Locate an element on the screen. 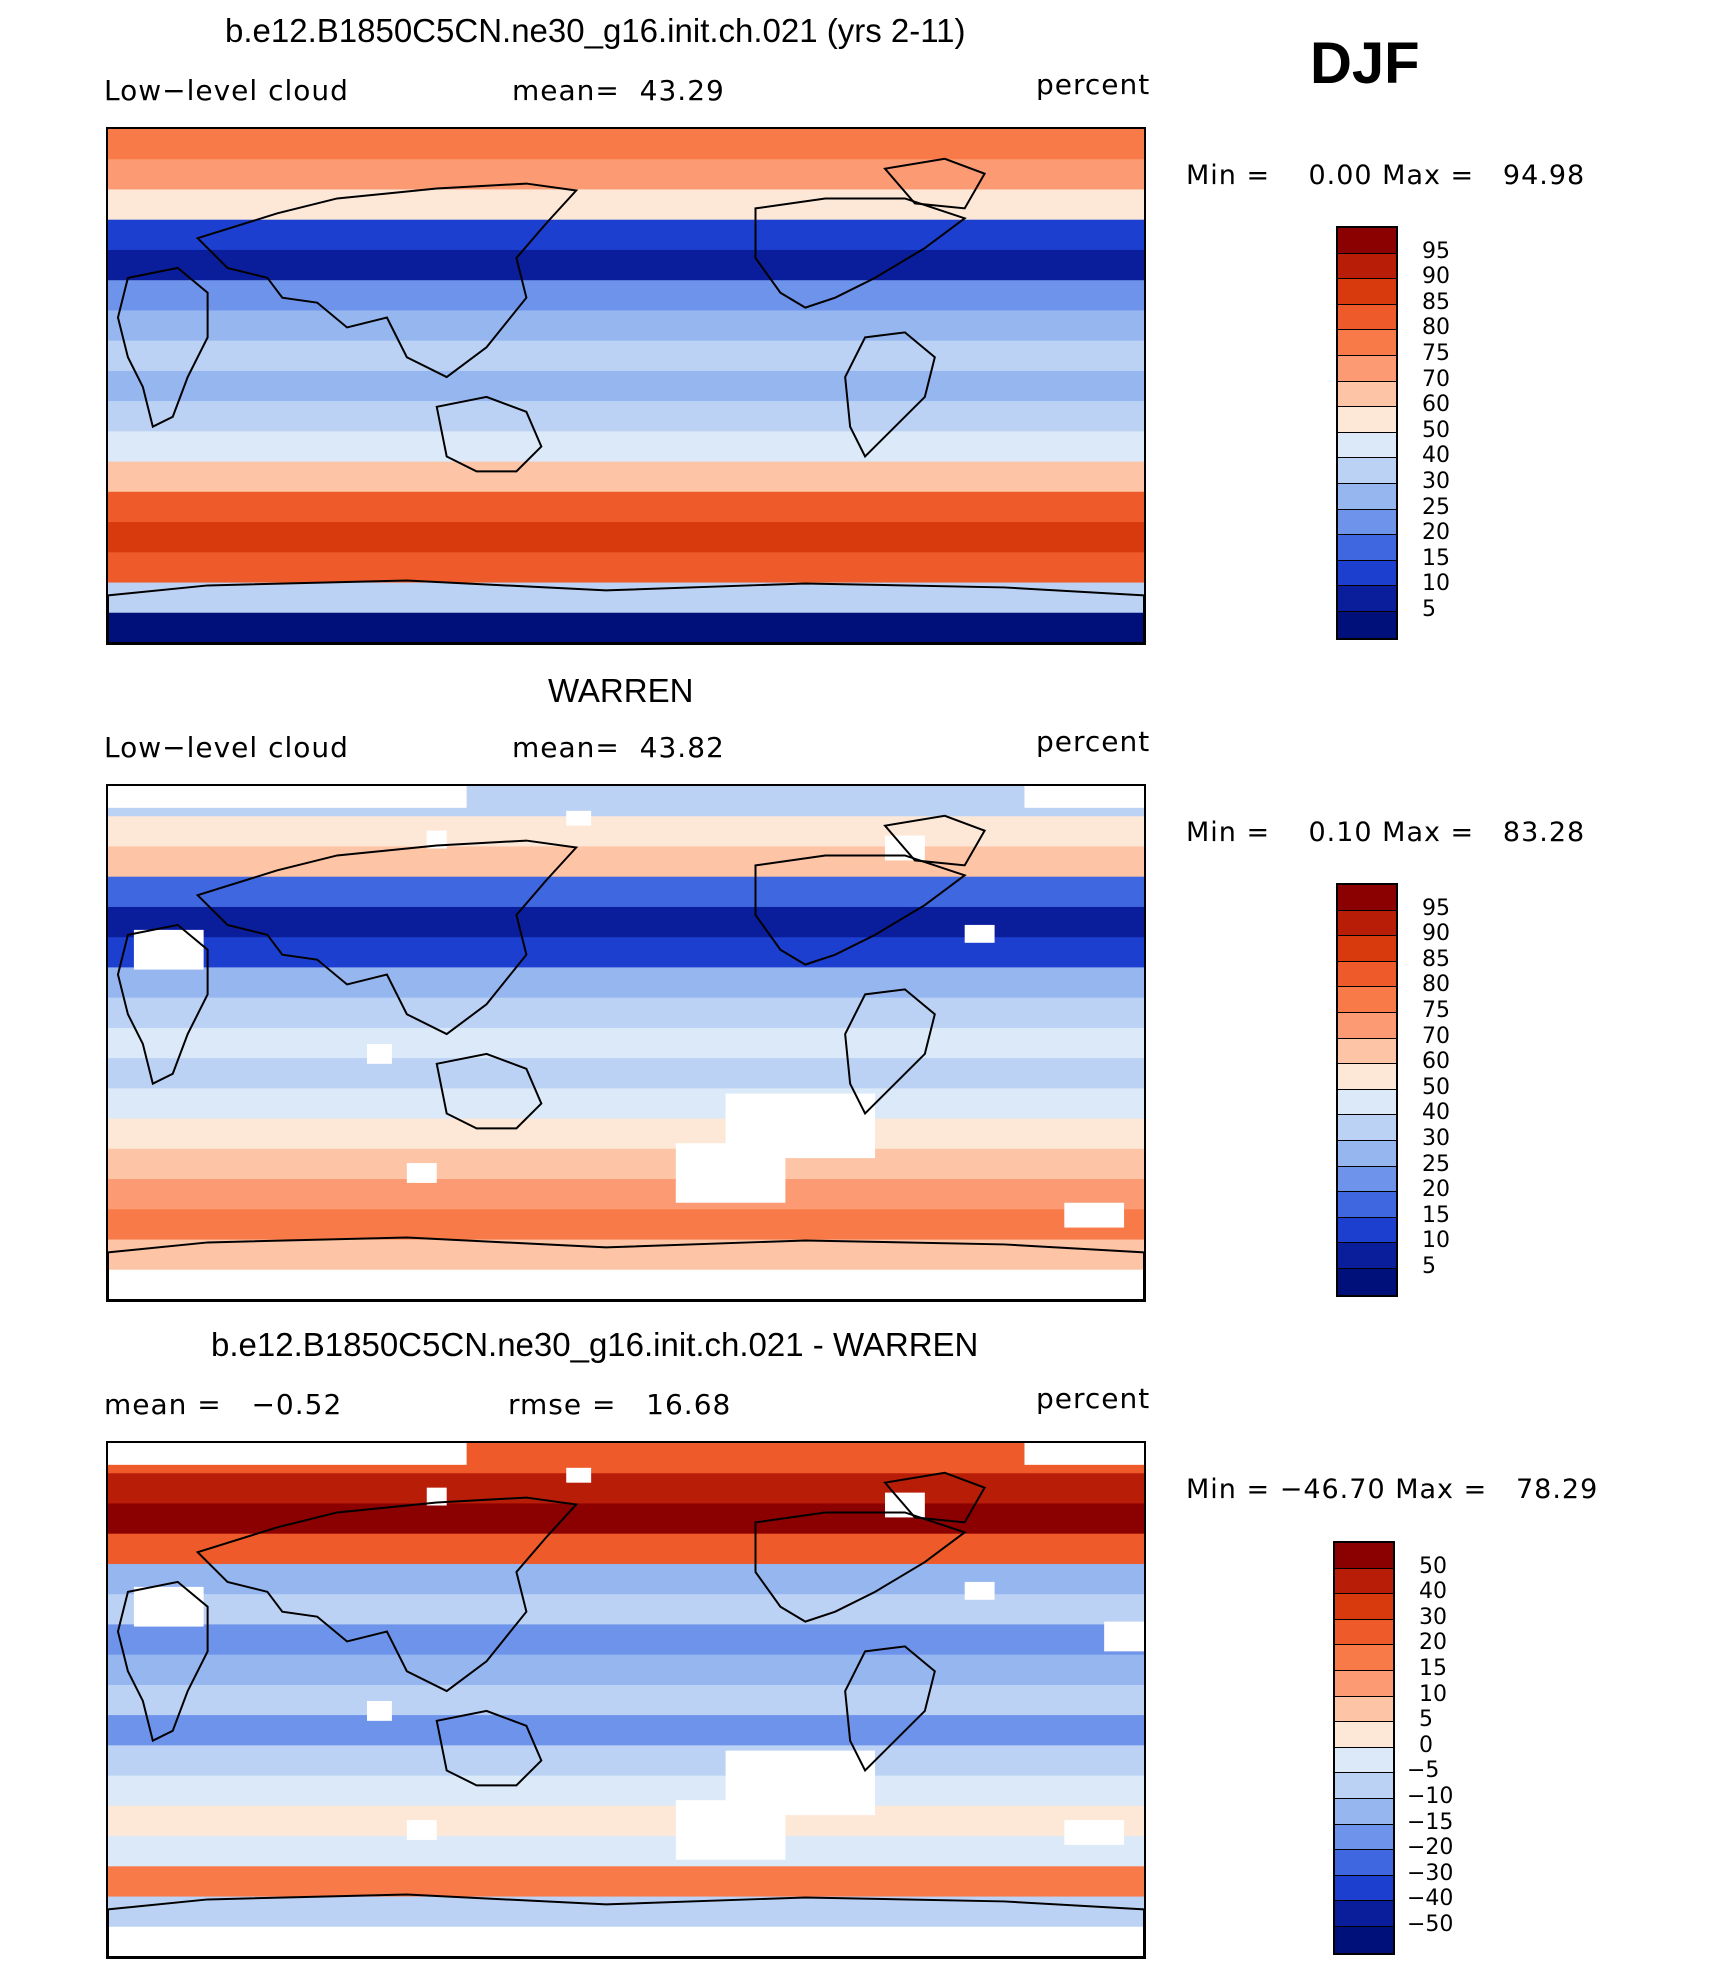  colorbar-tick-label: 30 is located at coordinates (1436, 481).